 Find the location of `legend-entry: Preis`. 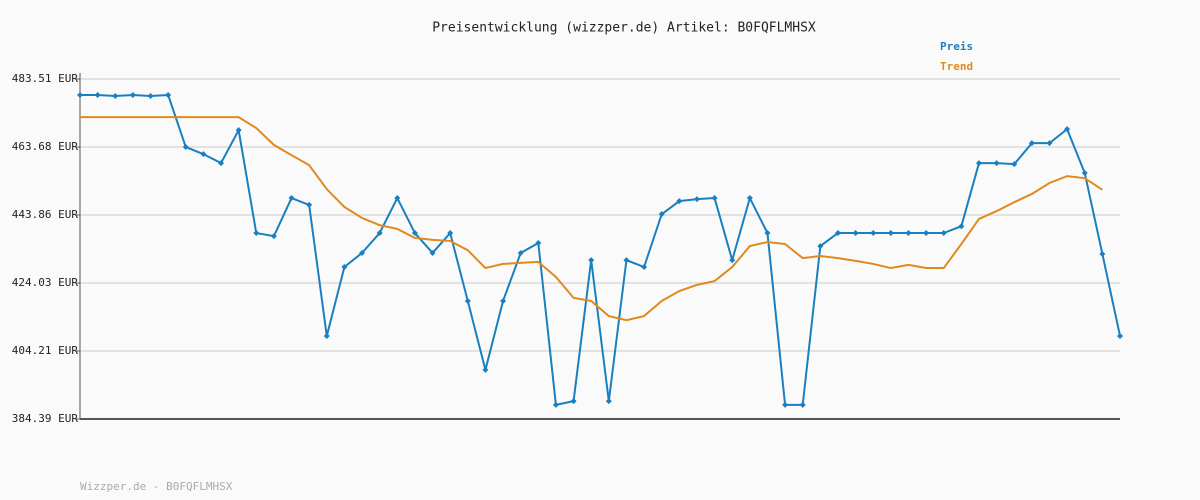

legend-entry: Preis is located at coordinates (956, 46).